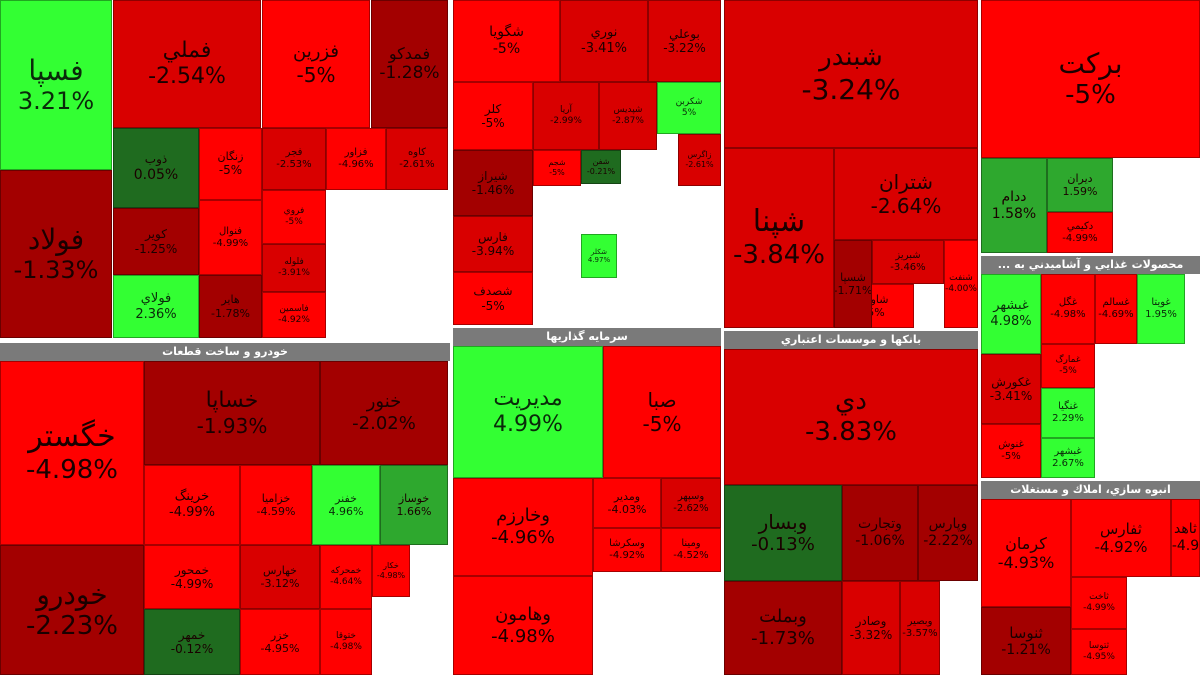 The width and height of the screenshot is (1200, 675). I want to click on treemap-tile: شپديس -2.87%, so click(628, 116).